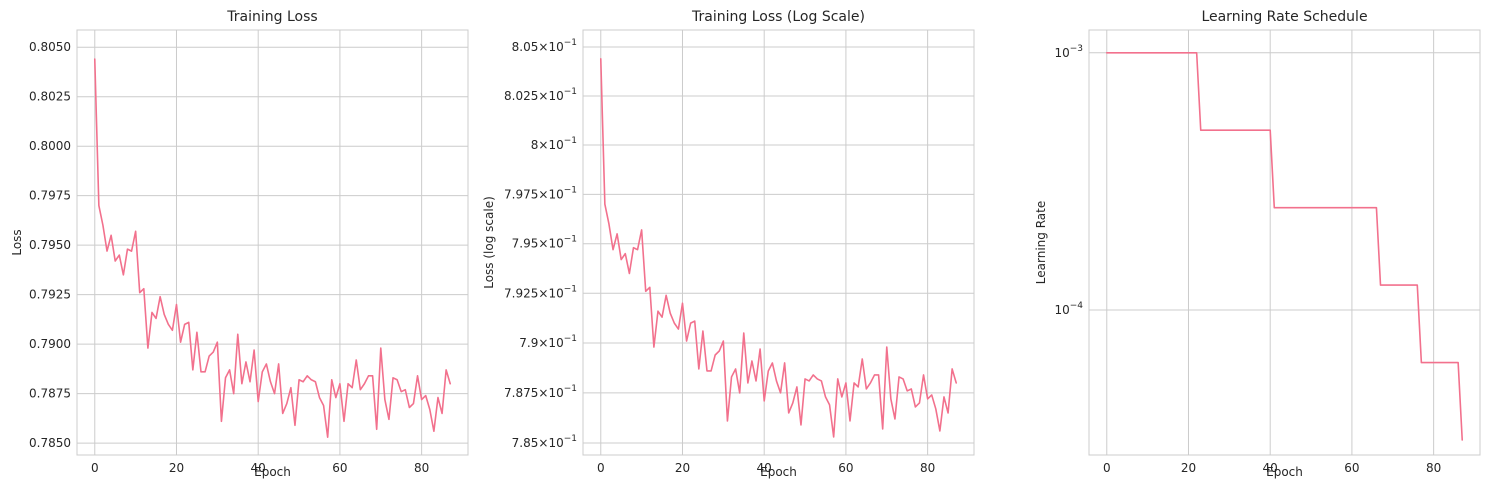 The height and width of the screenshot is (490, 1490). What do you see at coordinates (421, 468) in the screenshot?
I see `loss-chart-xtick-label: 80` at bounding box center [421, 468].